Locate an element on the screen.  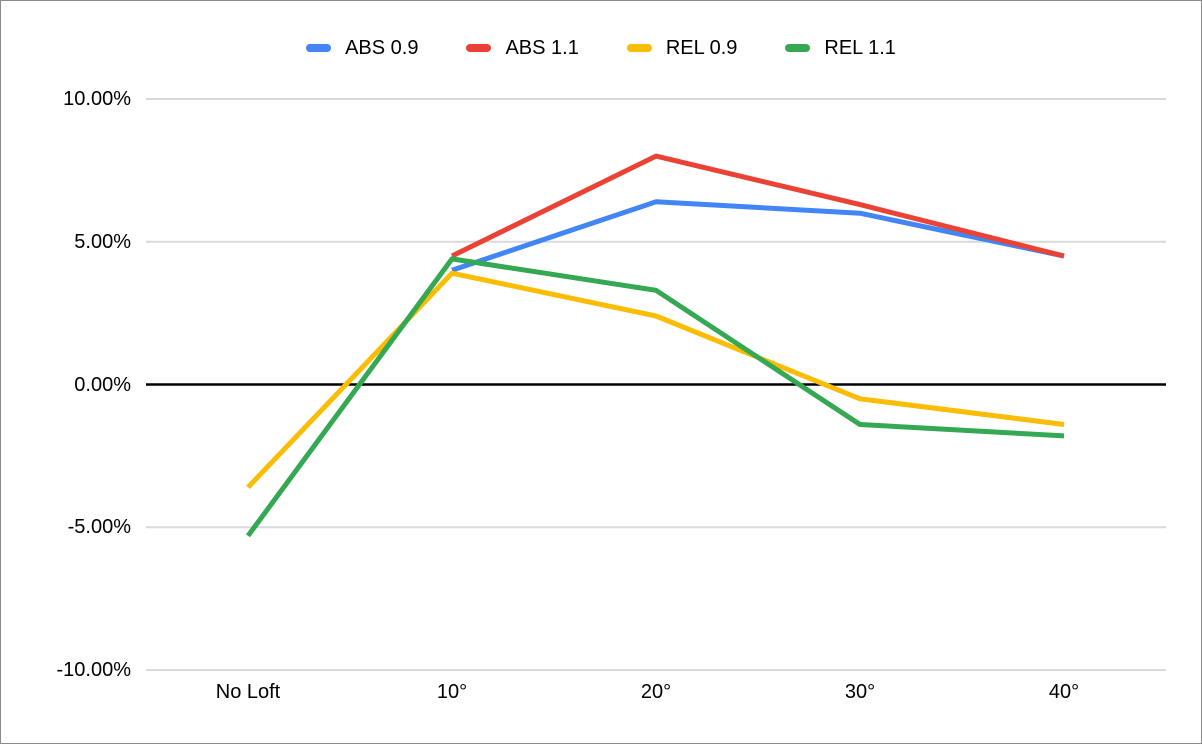
legend-item-rel-1-1: REL 1.1 is located at coordinates (840, 48).